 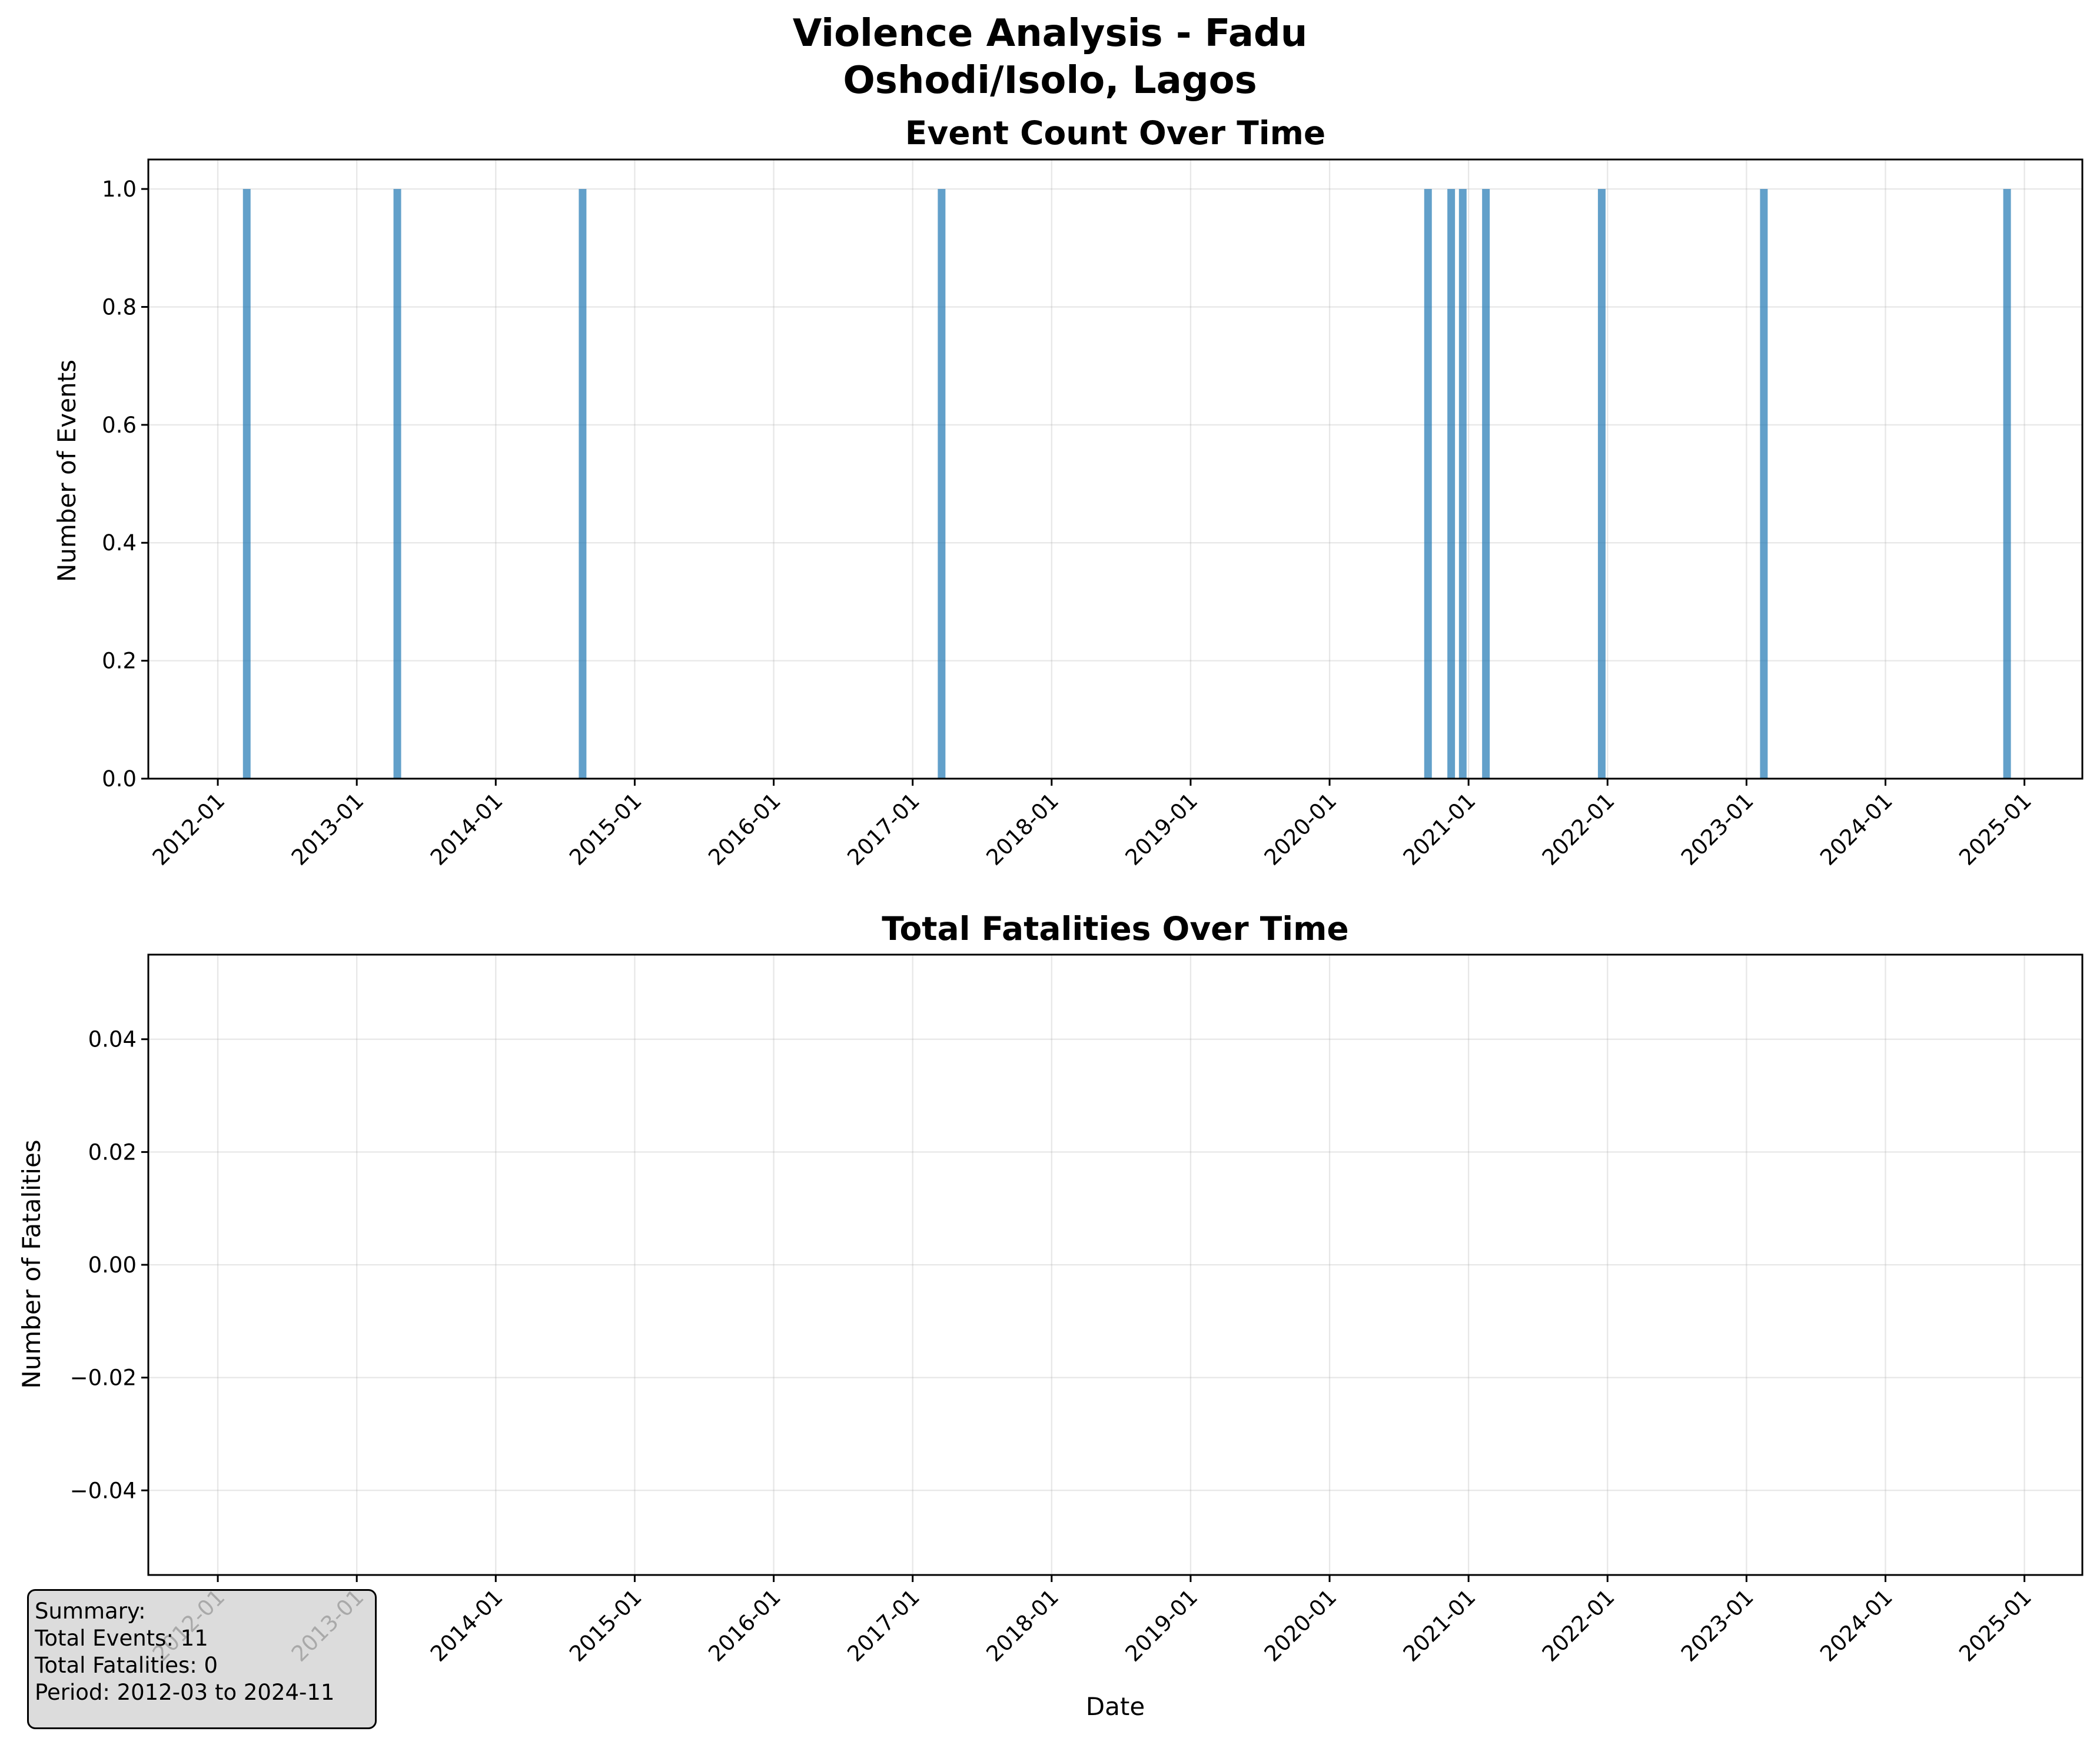 What do you see at coordinates (328, 829) in the screenshot?
I see `x-tick-label-1: 2013-01` at bounding box center [328, 829].